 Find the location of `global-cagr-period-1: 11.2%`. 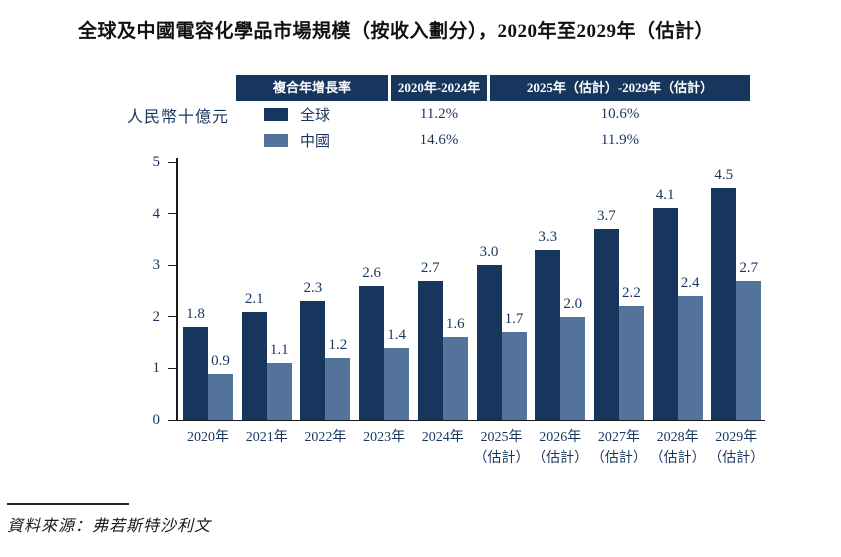

global-cagr-period-1: 11.2% is located at coordinates (439, 113).